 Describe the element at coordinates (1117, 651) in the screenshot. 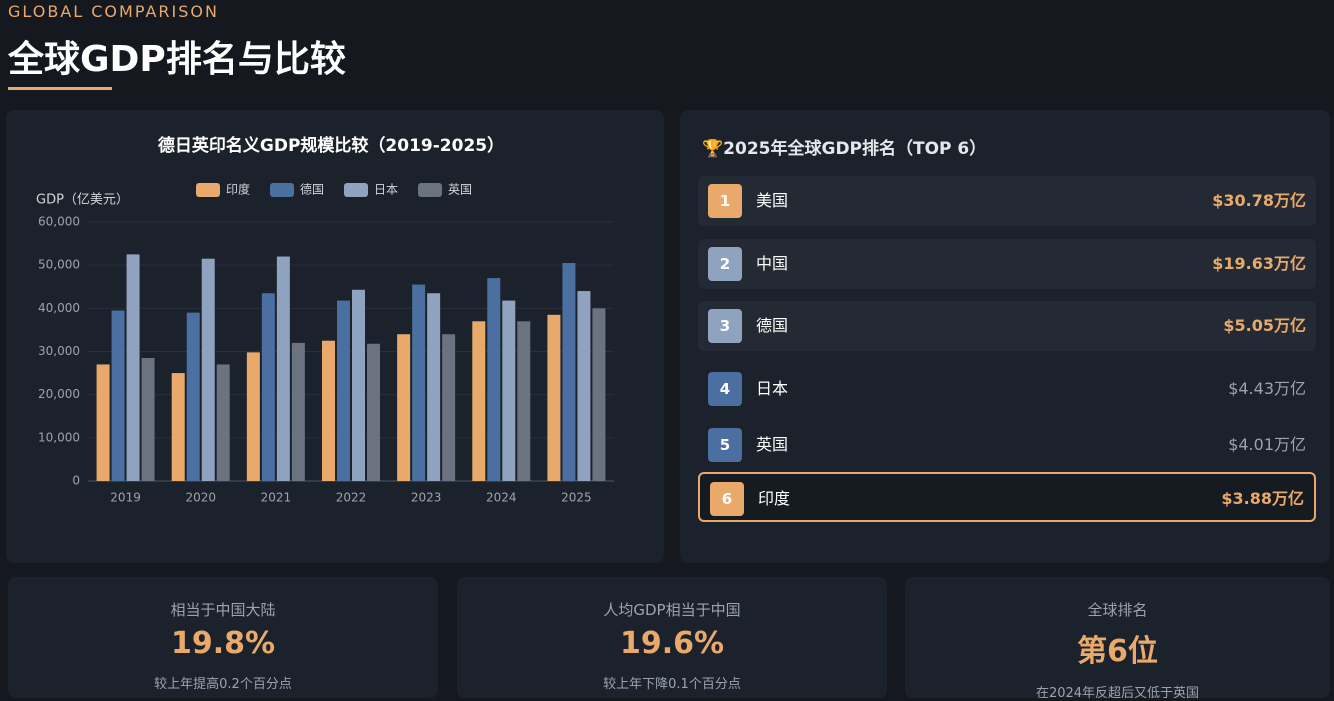

I see `stat-value: 第6位` at that location.